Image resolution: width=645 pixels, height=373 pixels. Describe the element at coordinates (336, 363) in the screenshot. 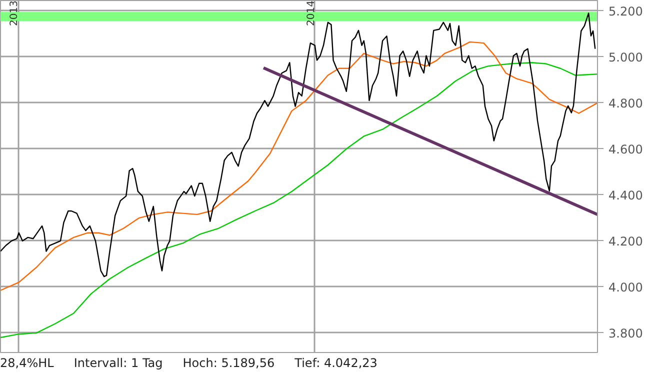

I see `text: Tief: 4.042,23` at that location.